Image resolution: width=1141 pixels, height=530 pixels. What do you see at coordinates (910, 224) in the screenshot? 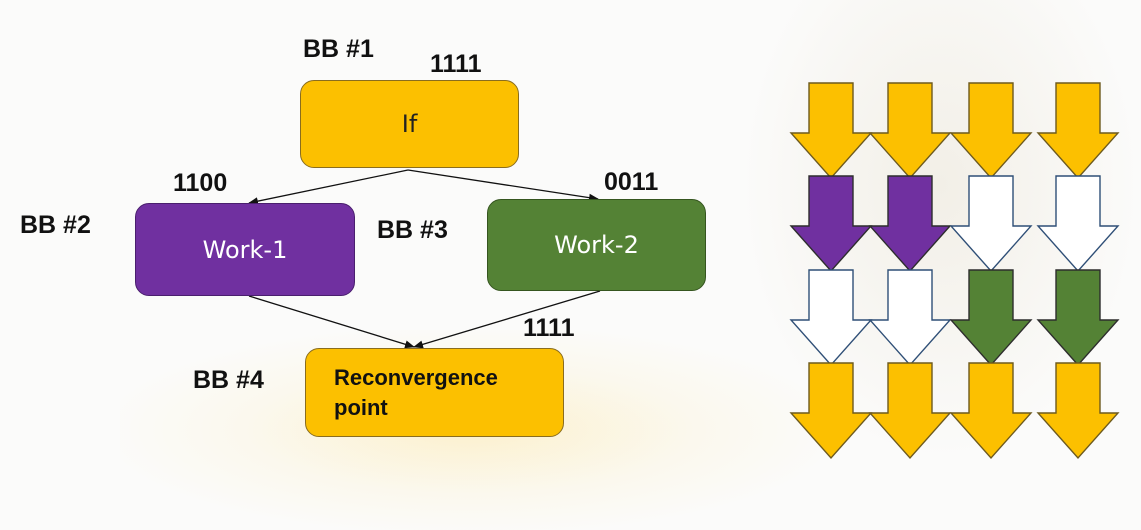
I see `thread-arrow-r2-c2-purple` at bounding box center [910, 224].